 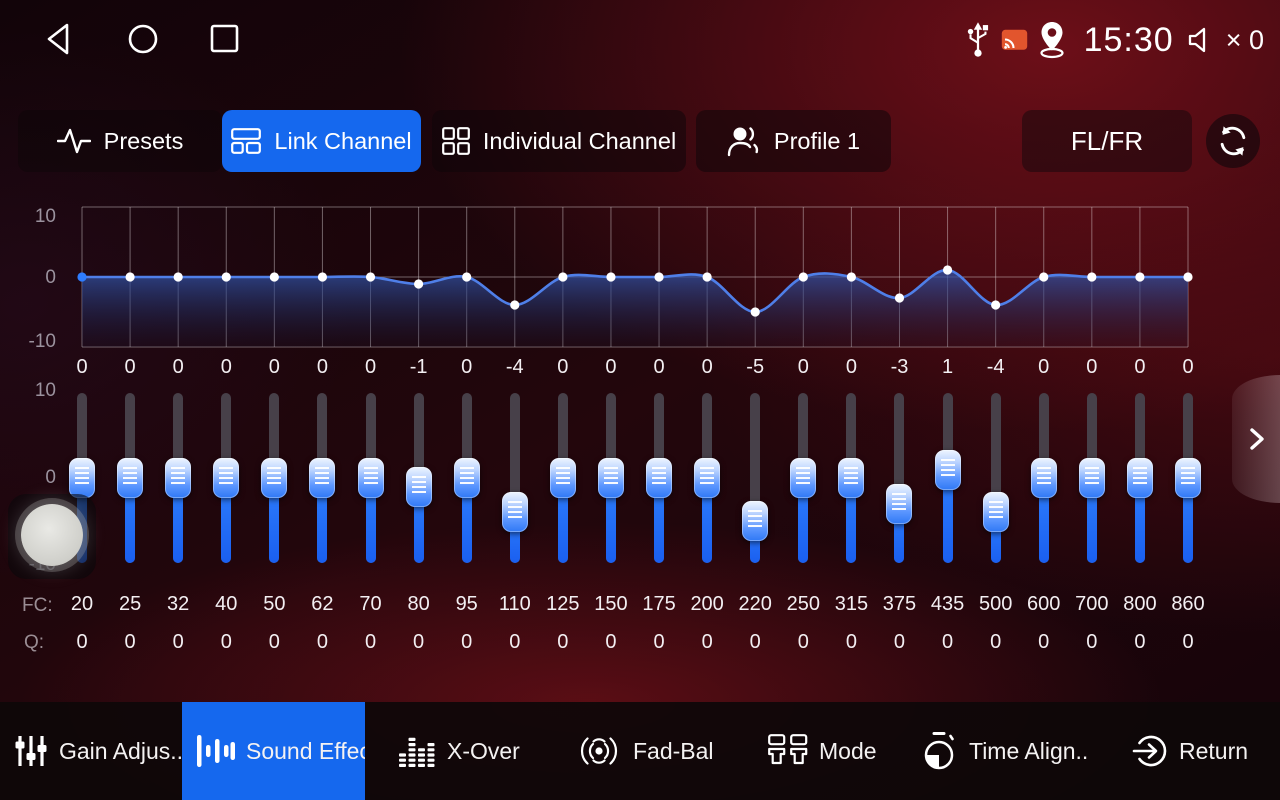 I want to click on home-button, so click(x=143, y=39).